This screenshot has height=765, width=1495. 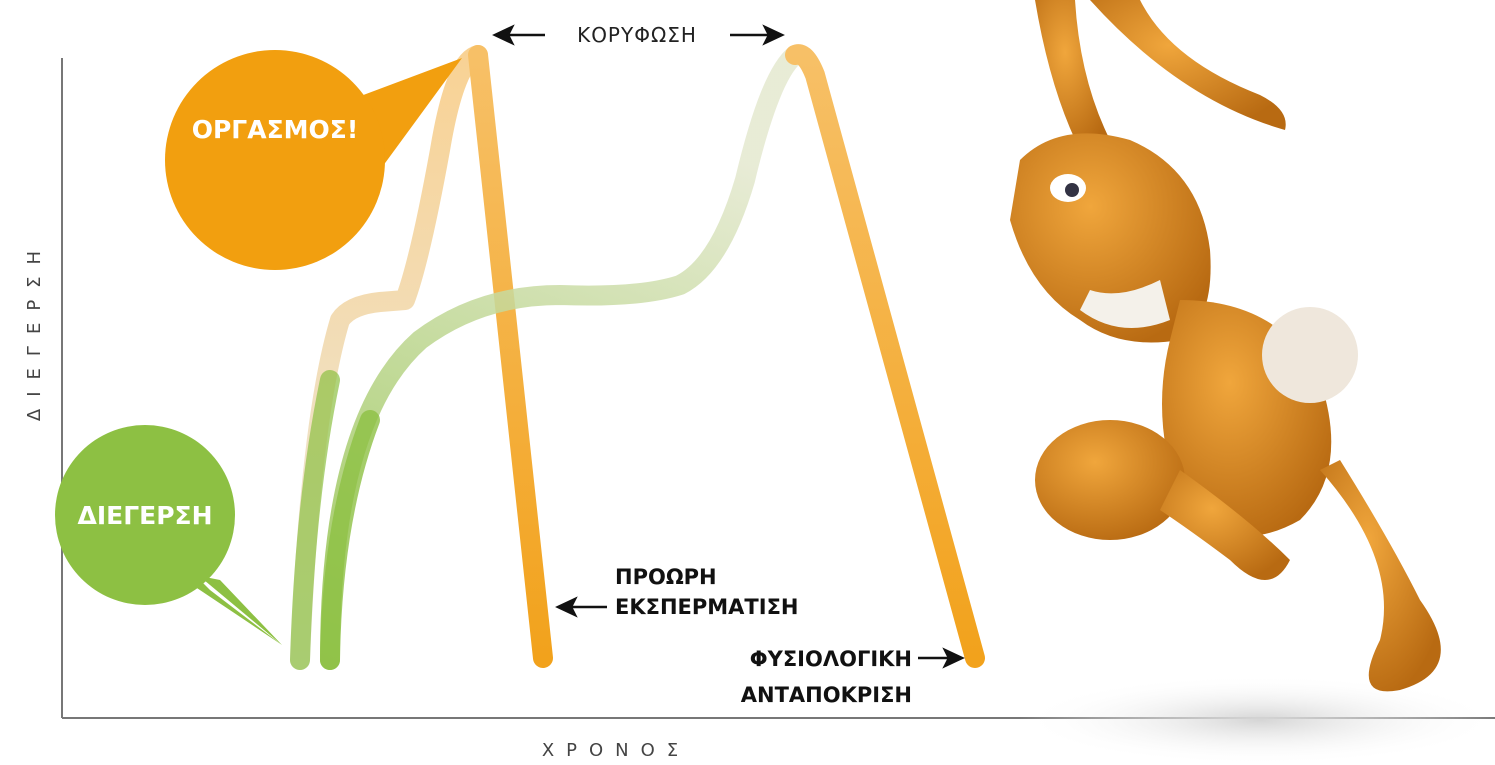 What do you see at coordinates (313, 160) in the screenshot?
I see `orgasm-bubble: ΟΡΓΑΣΜΟΣ!` at bounding box center [313, 160].